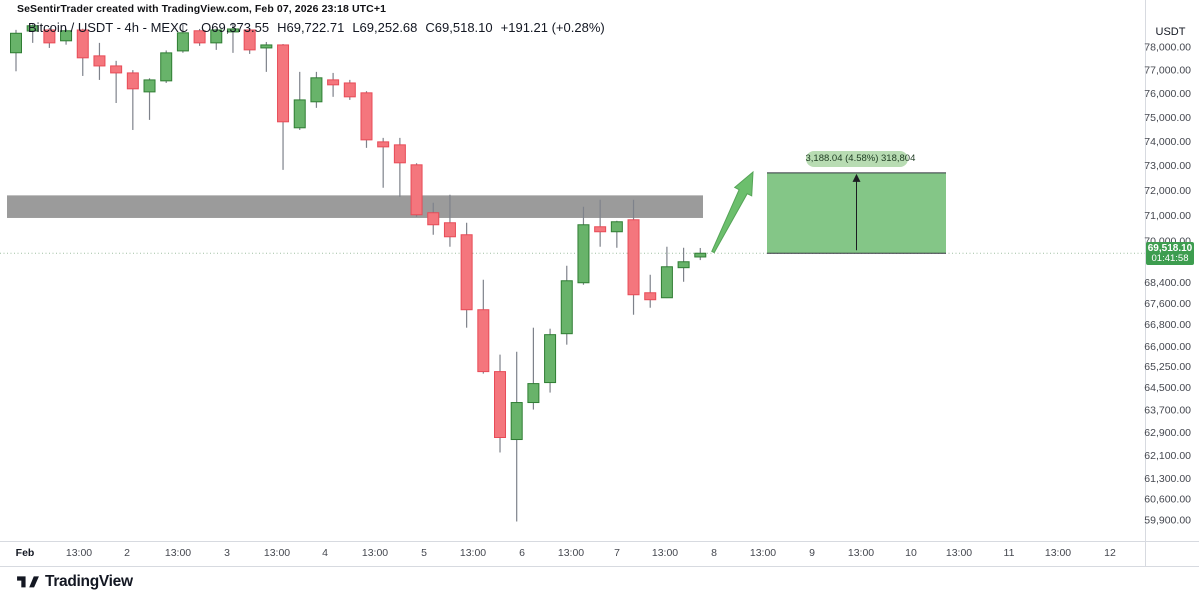 This screenshot has width=1199, height=602. I want to click on price-axis-label: 64,500.00, so click(1167, 388).